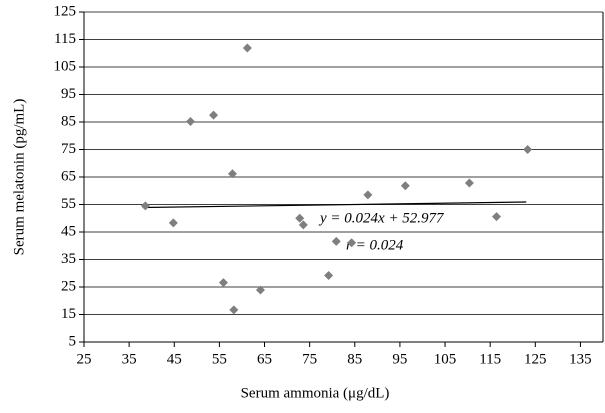  Describe the element at coordinates (65, 39) in the screenshot. I see `y-tick-label: 115` at that location.